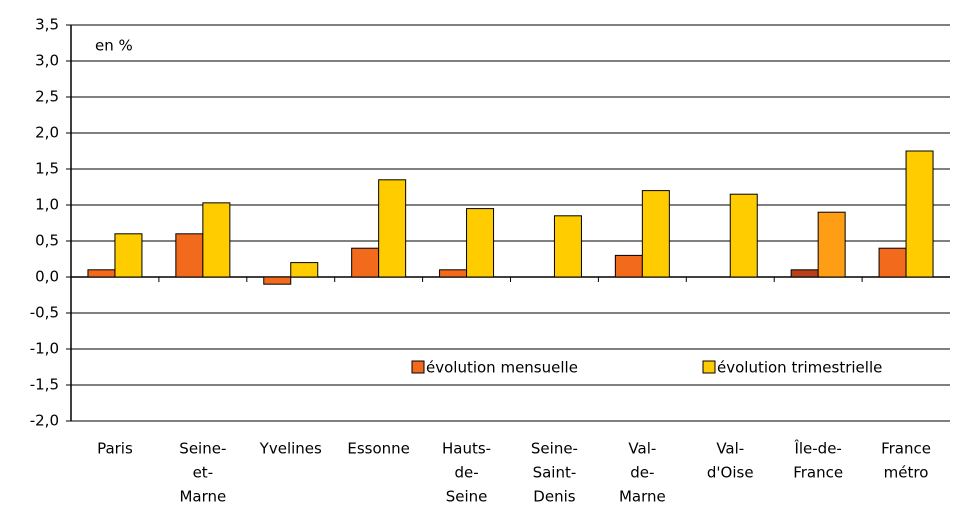 This screenshot has height=508, width=956. I want to click on x-tick-label: Essonne, so click(378, 449).